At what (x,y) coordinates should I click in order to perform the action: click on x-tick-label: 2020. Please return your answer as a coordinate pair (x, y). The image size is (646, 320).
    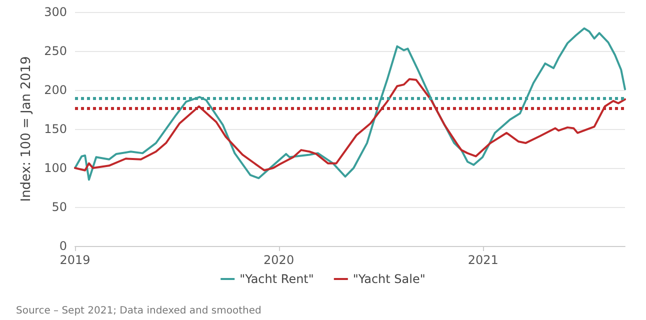
    Looking at the image, I should click on (279, 260).